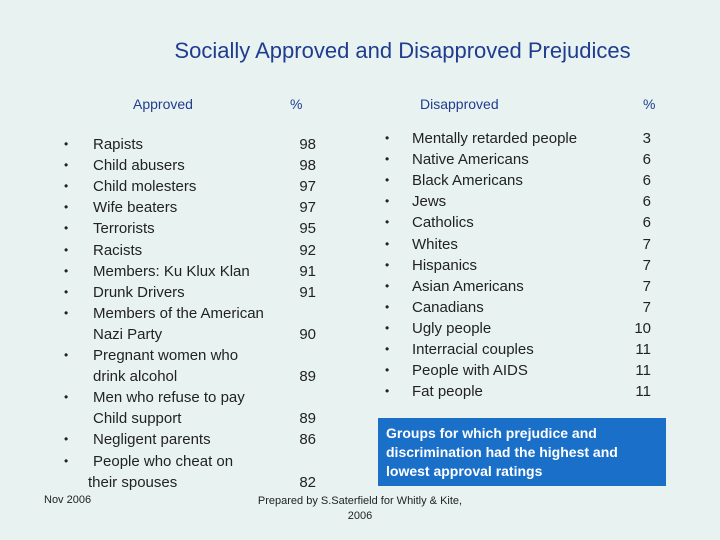 This screenshot has width=720, height=540. I want to click on approved-item-label: Pregnant women who, so click(166, 355).